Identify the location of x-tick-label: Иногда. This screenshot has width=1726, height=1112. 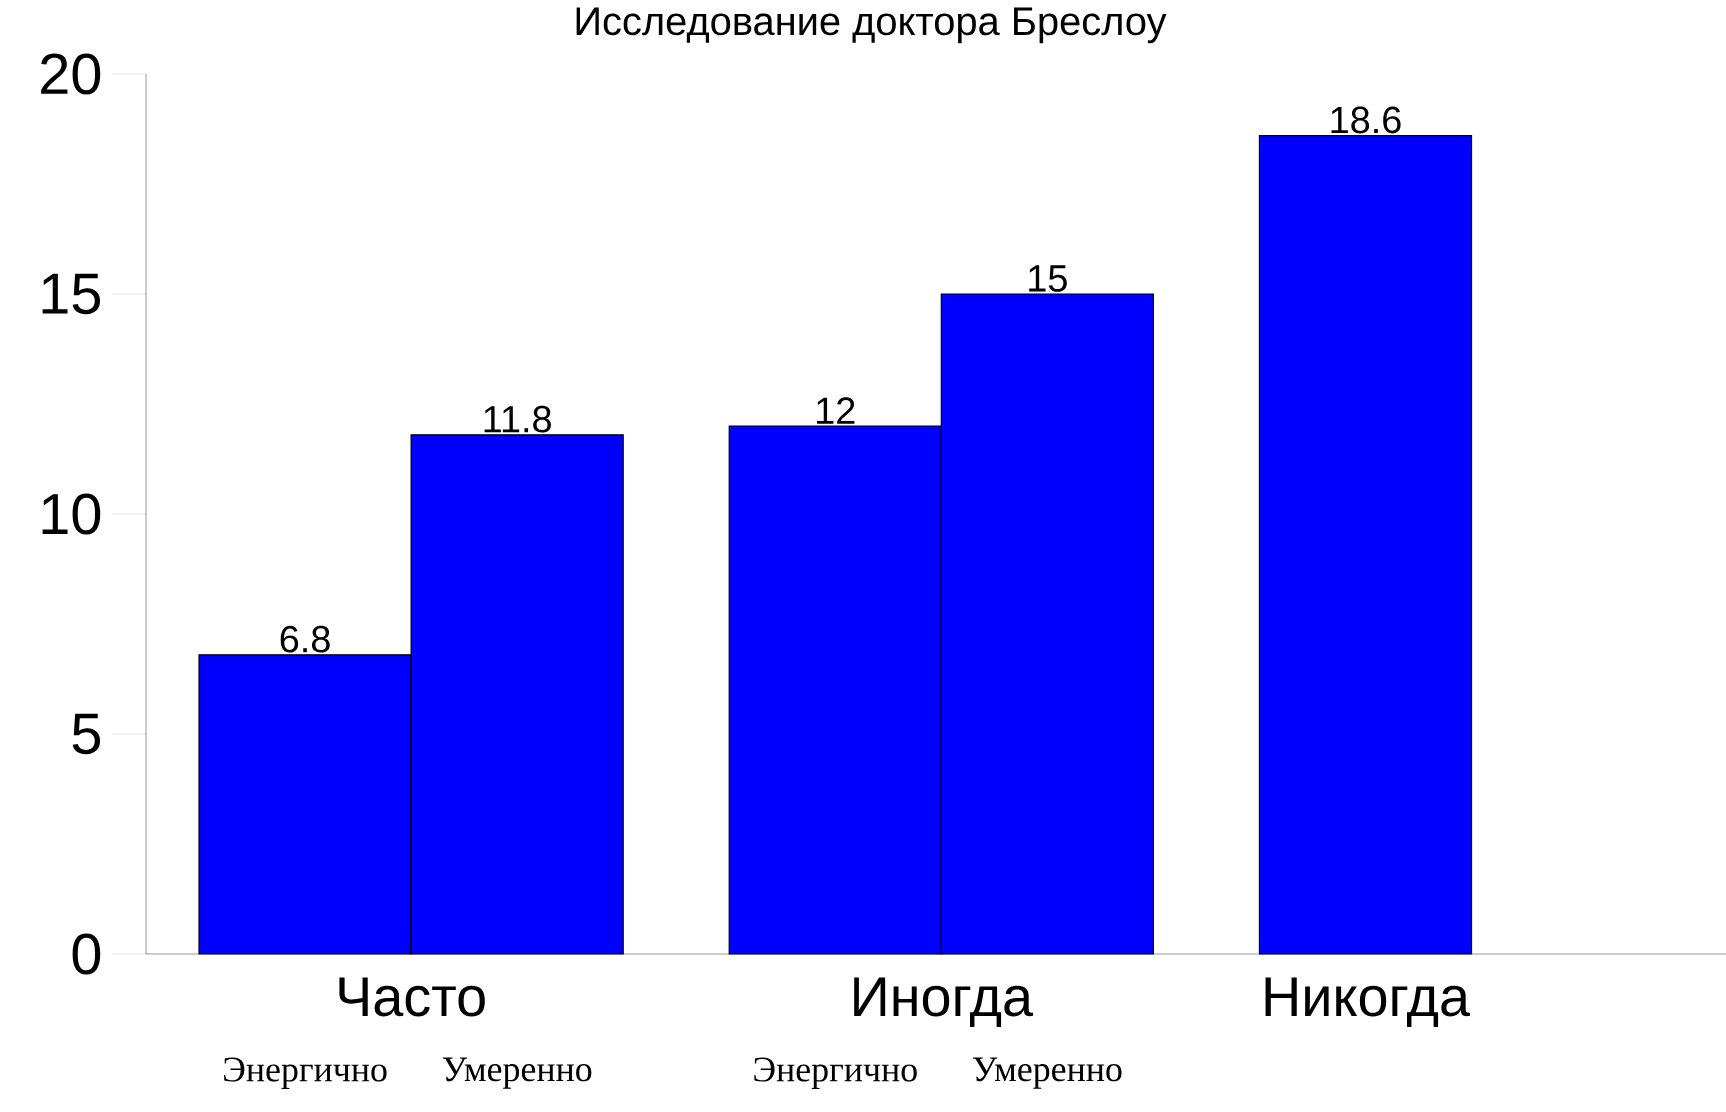
(944, 1002).